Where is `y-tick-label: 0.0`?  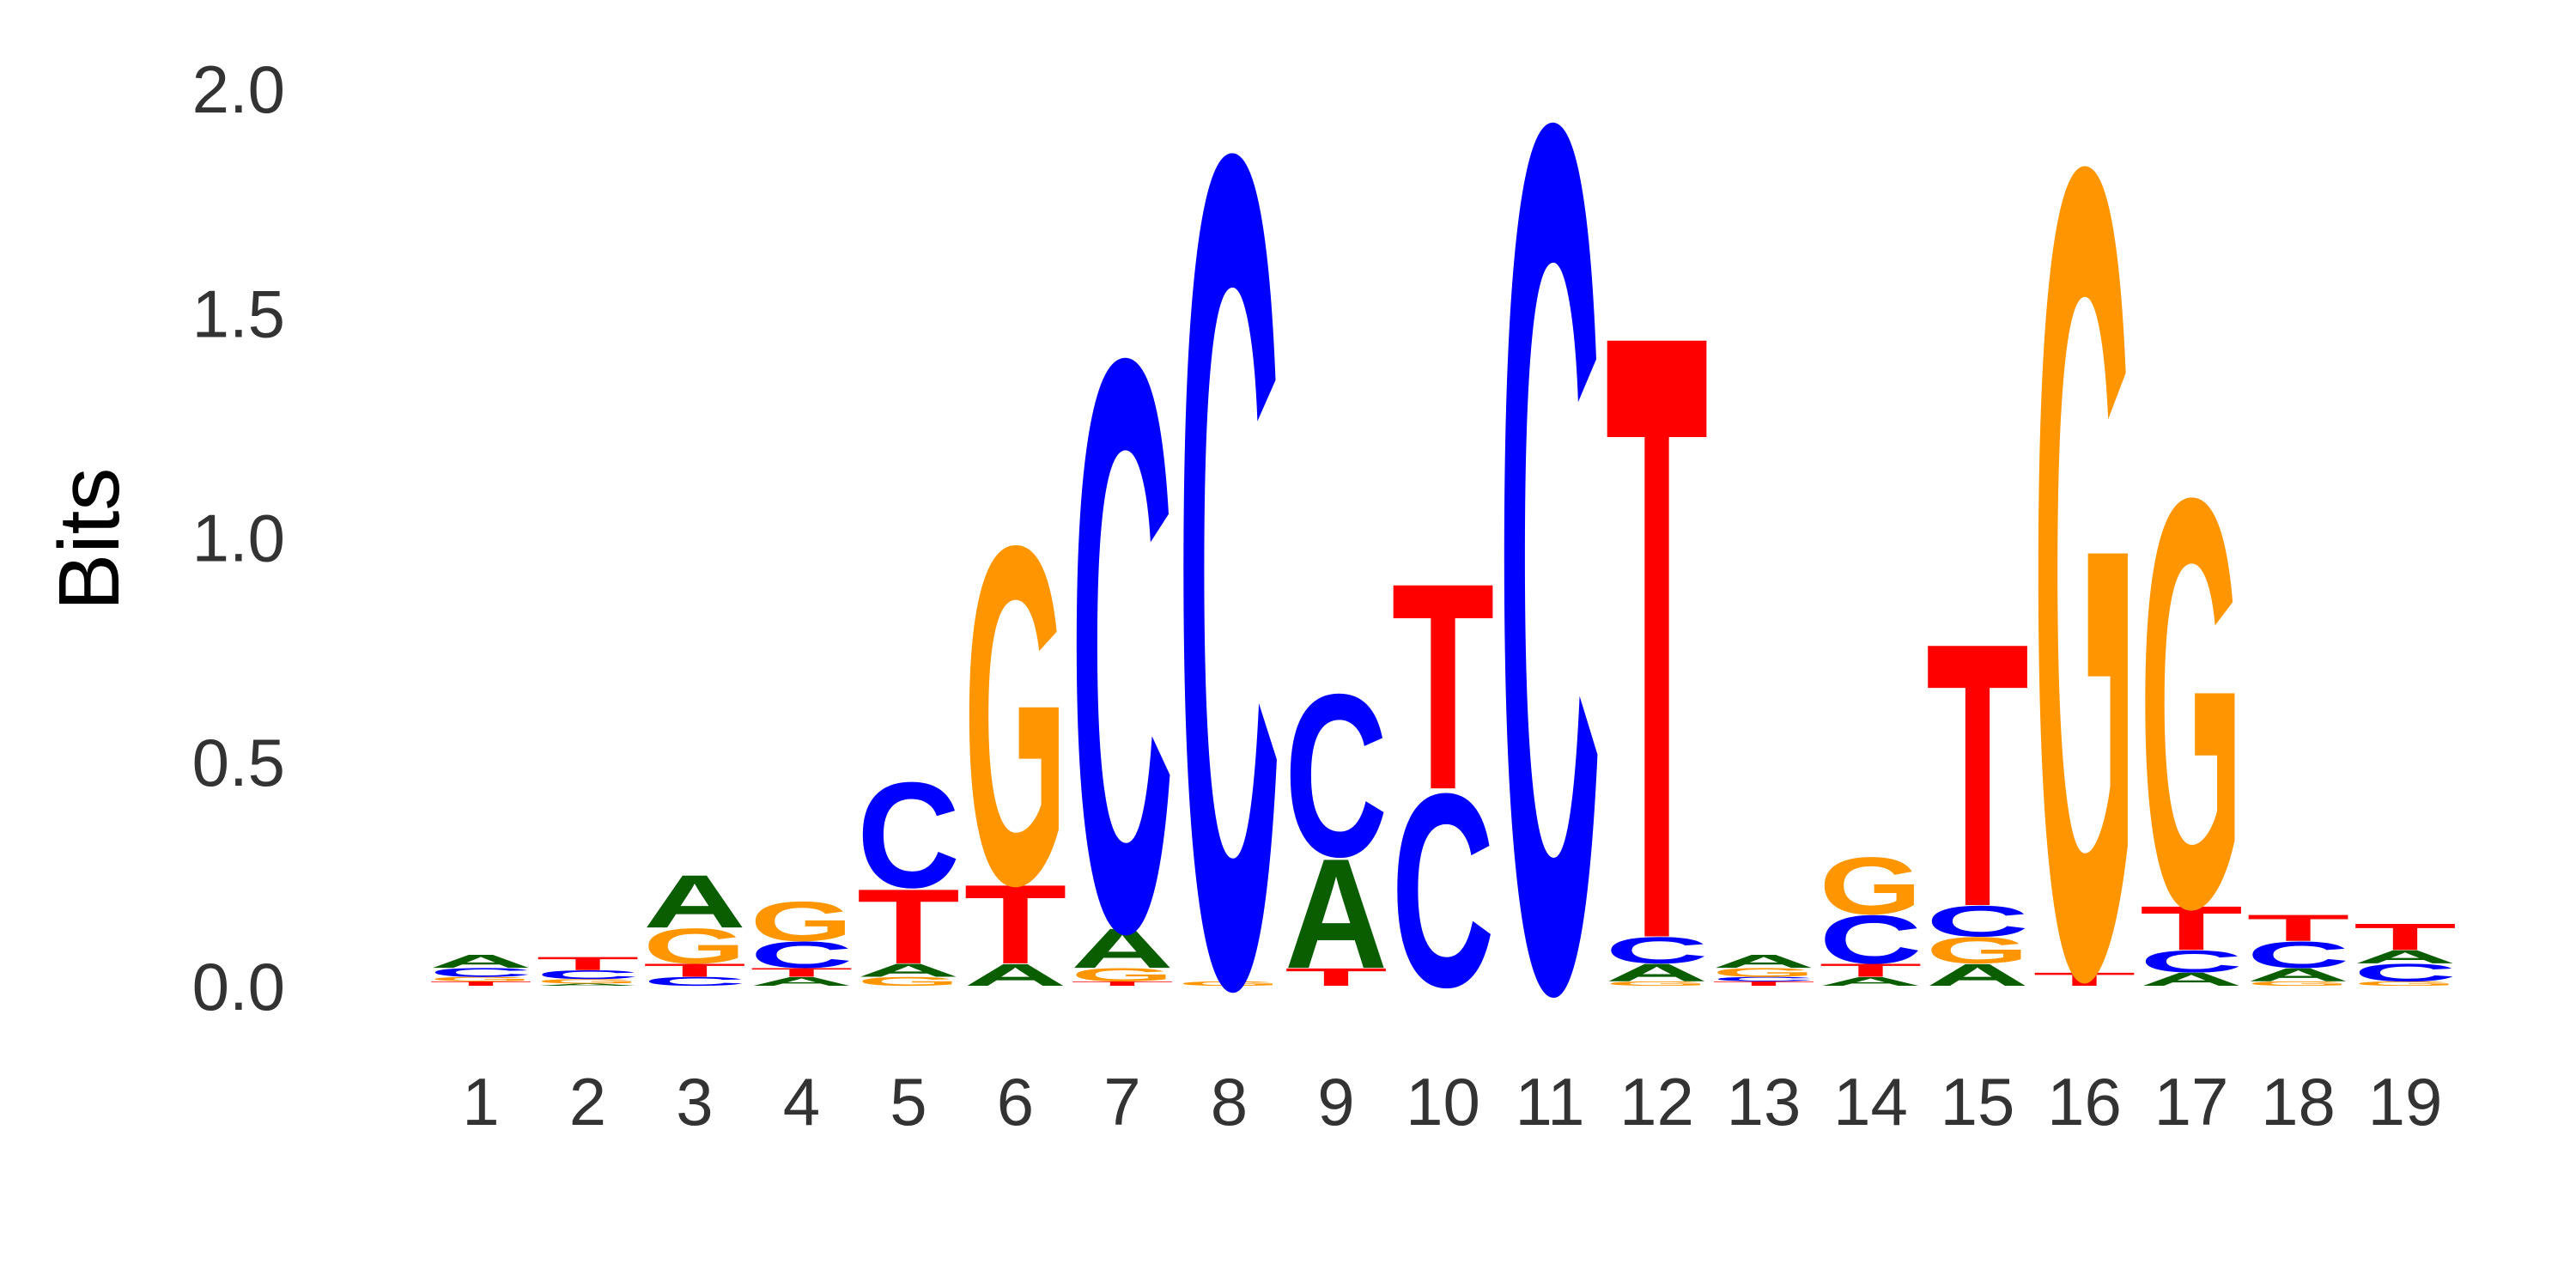 y-tick-label: 0.0 is located at coordinates (239, 987).